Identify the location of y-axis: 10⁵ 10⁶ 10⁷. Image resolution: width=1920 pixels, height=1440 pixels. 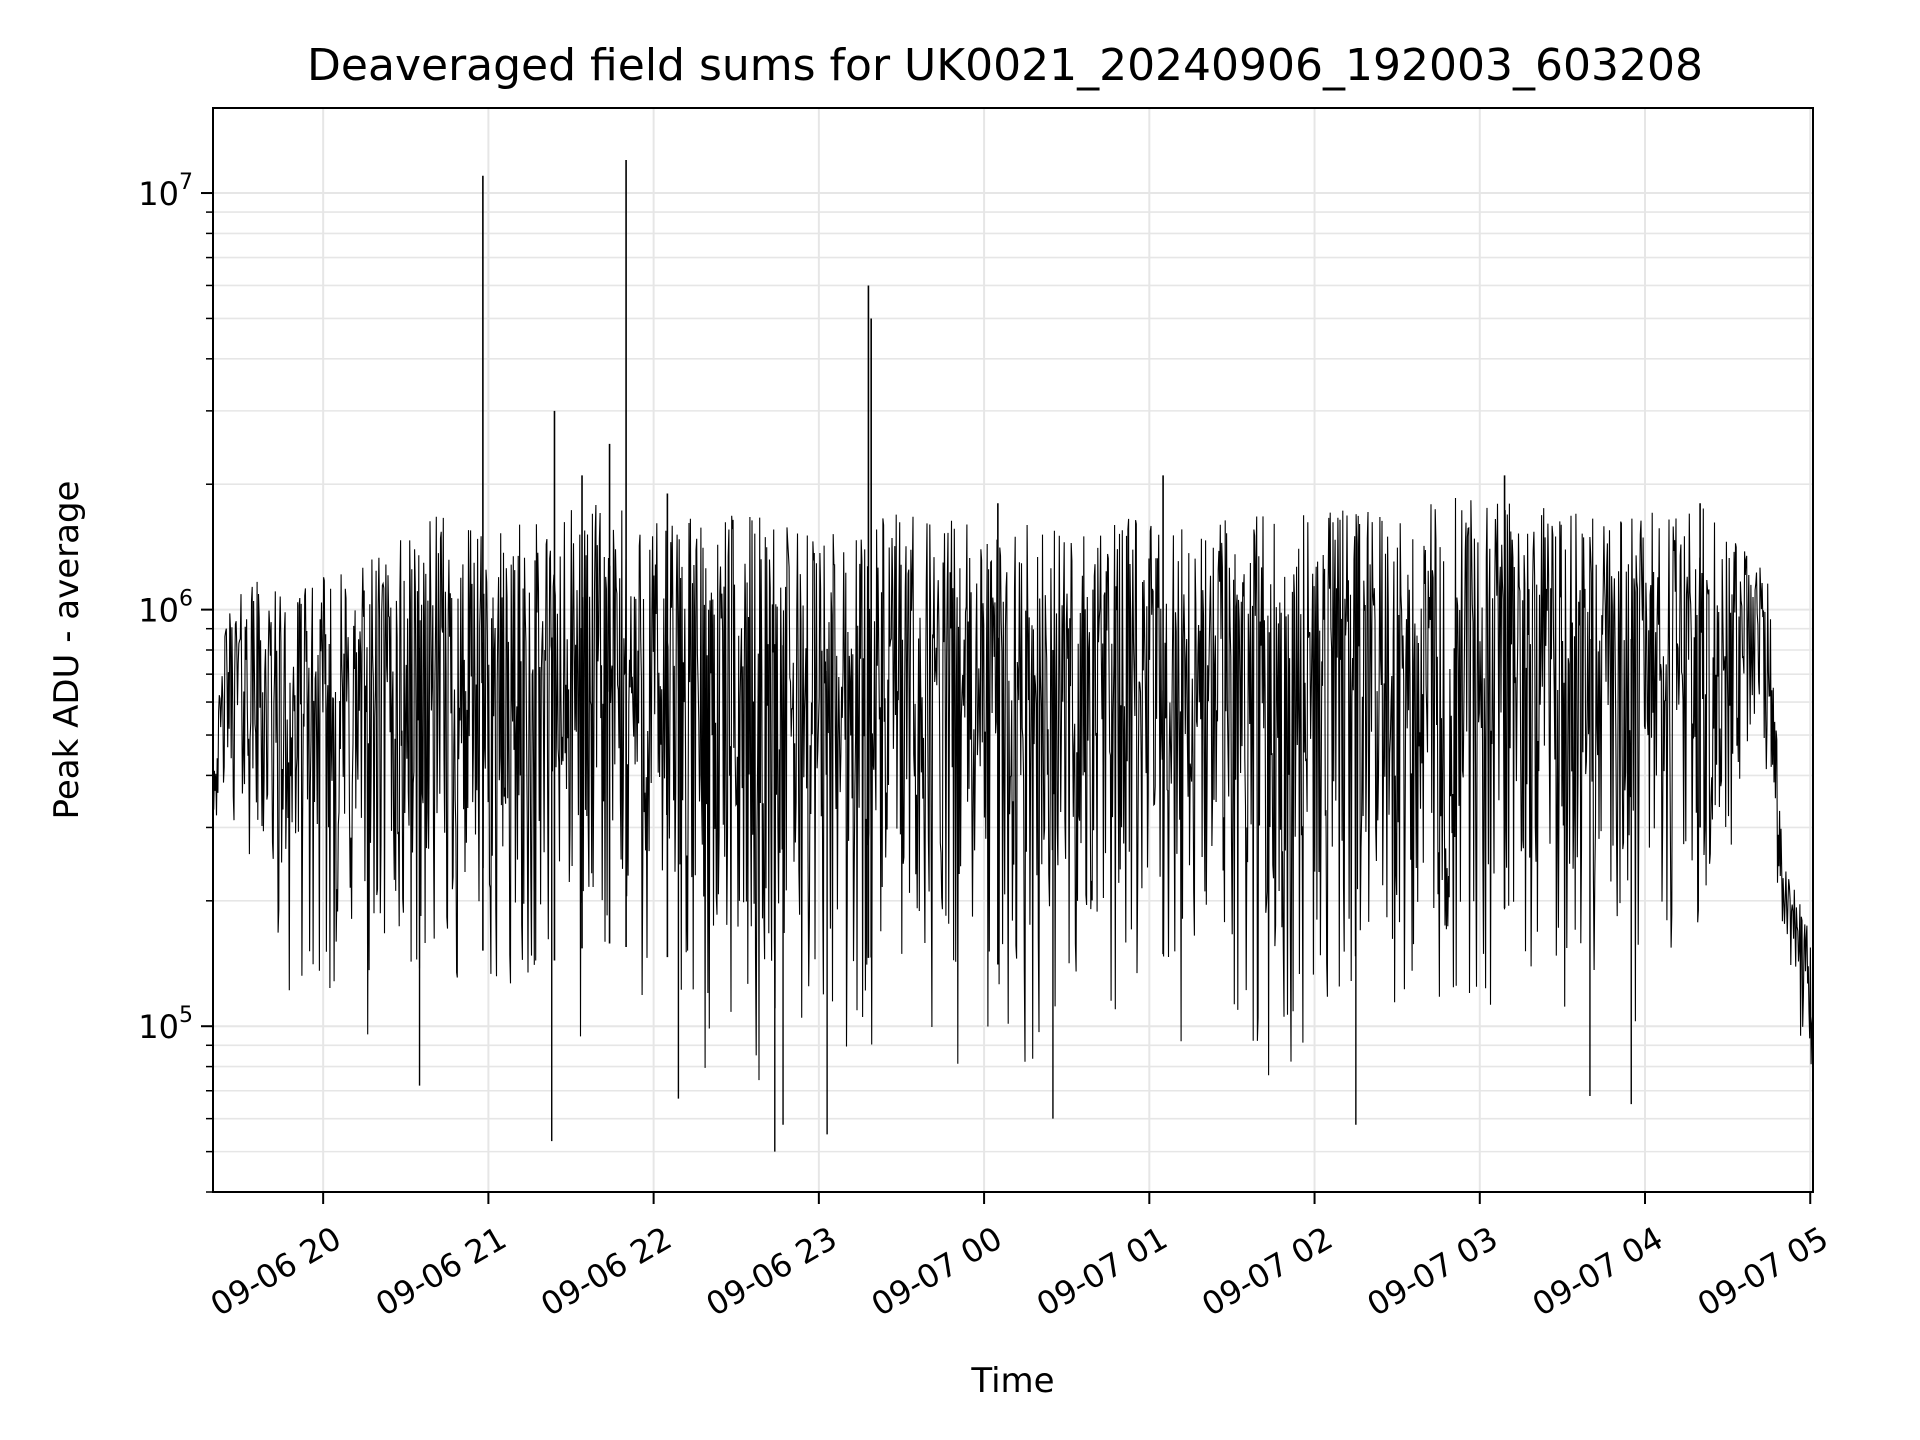
(175, 681).